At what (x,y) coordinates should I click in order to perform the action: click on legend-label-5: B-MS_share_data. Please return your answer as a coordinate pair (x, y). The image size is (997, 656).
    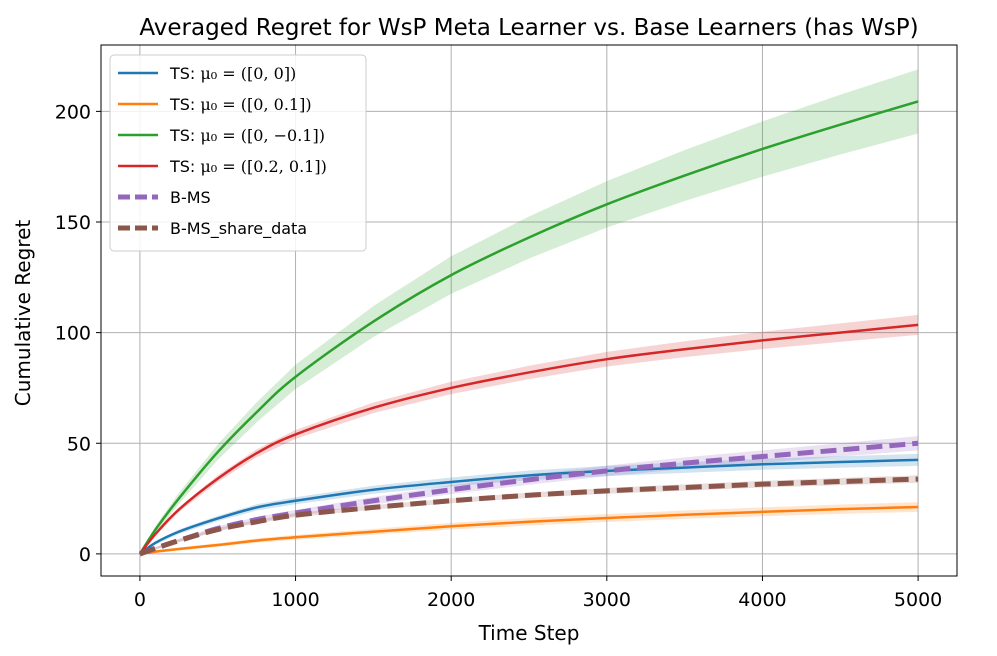
    Looking at the image, I should click on (238, 229).